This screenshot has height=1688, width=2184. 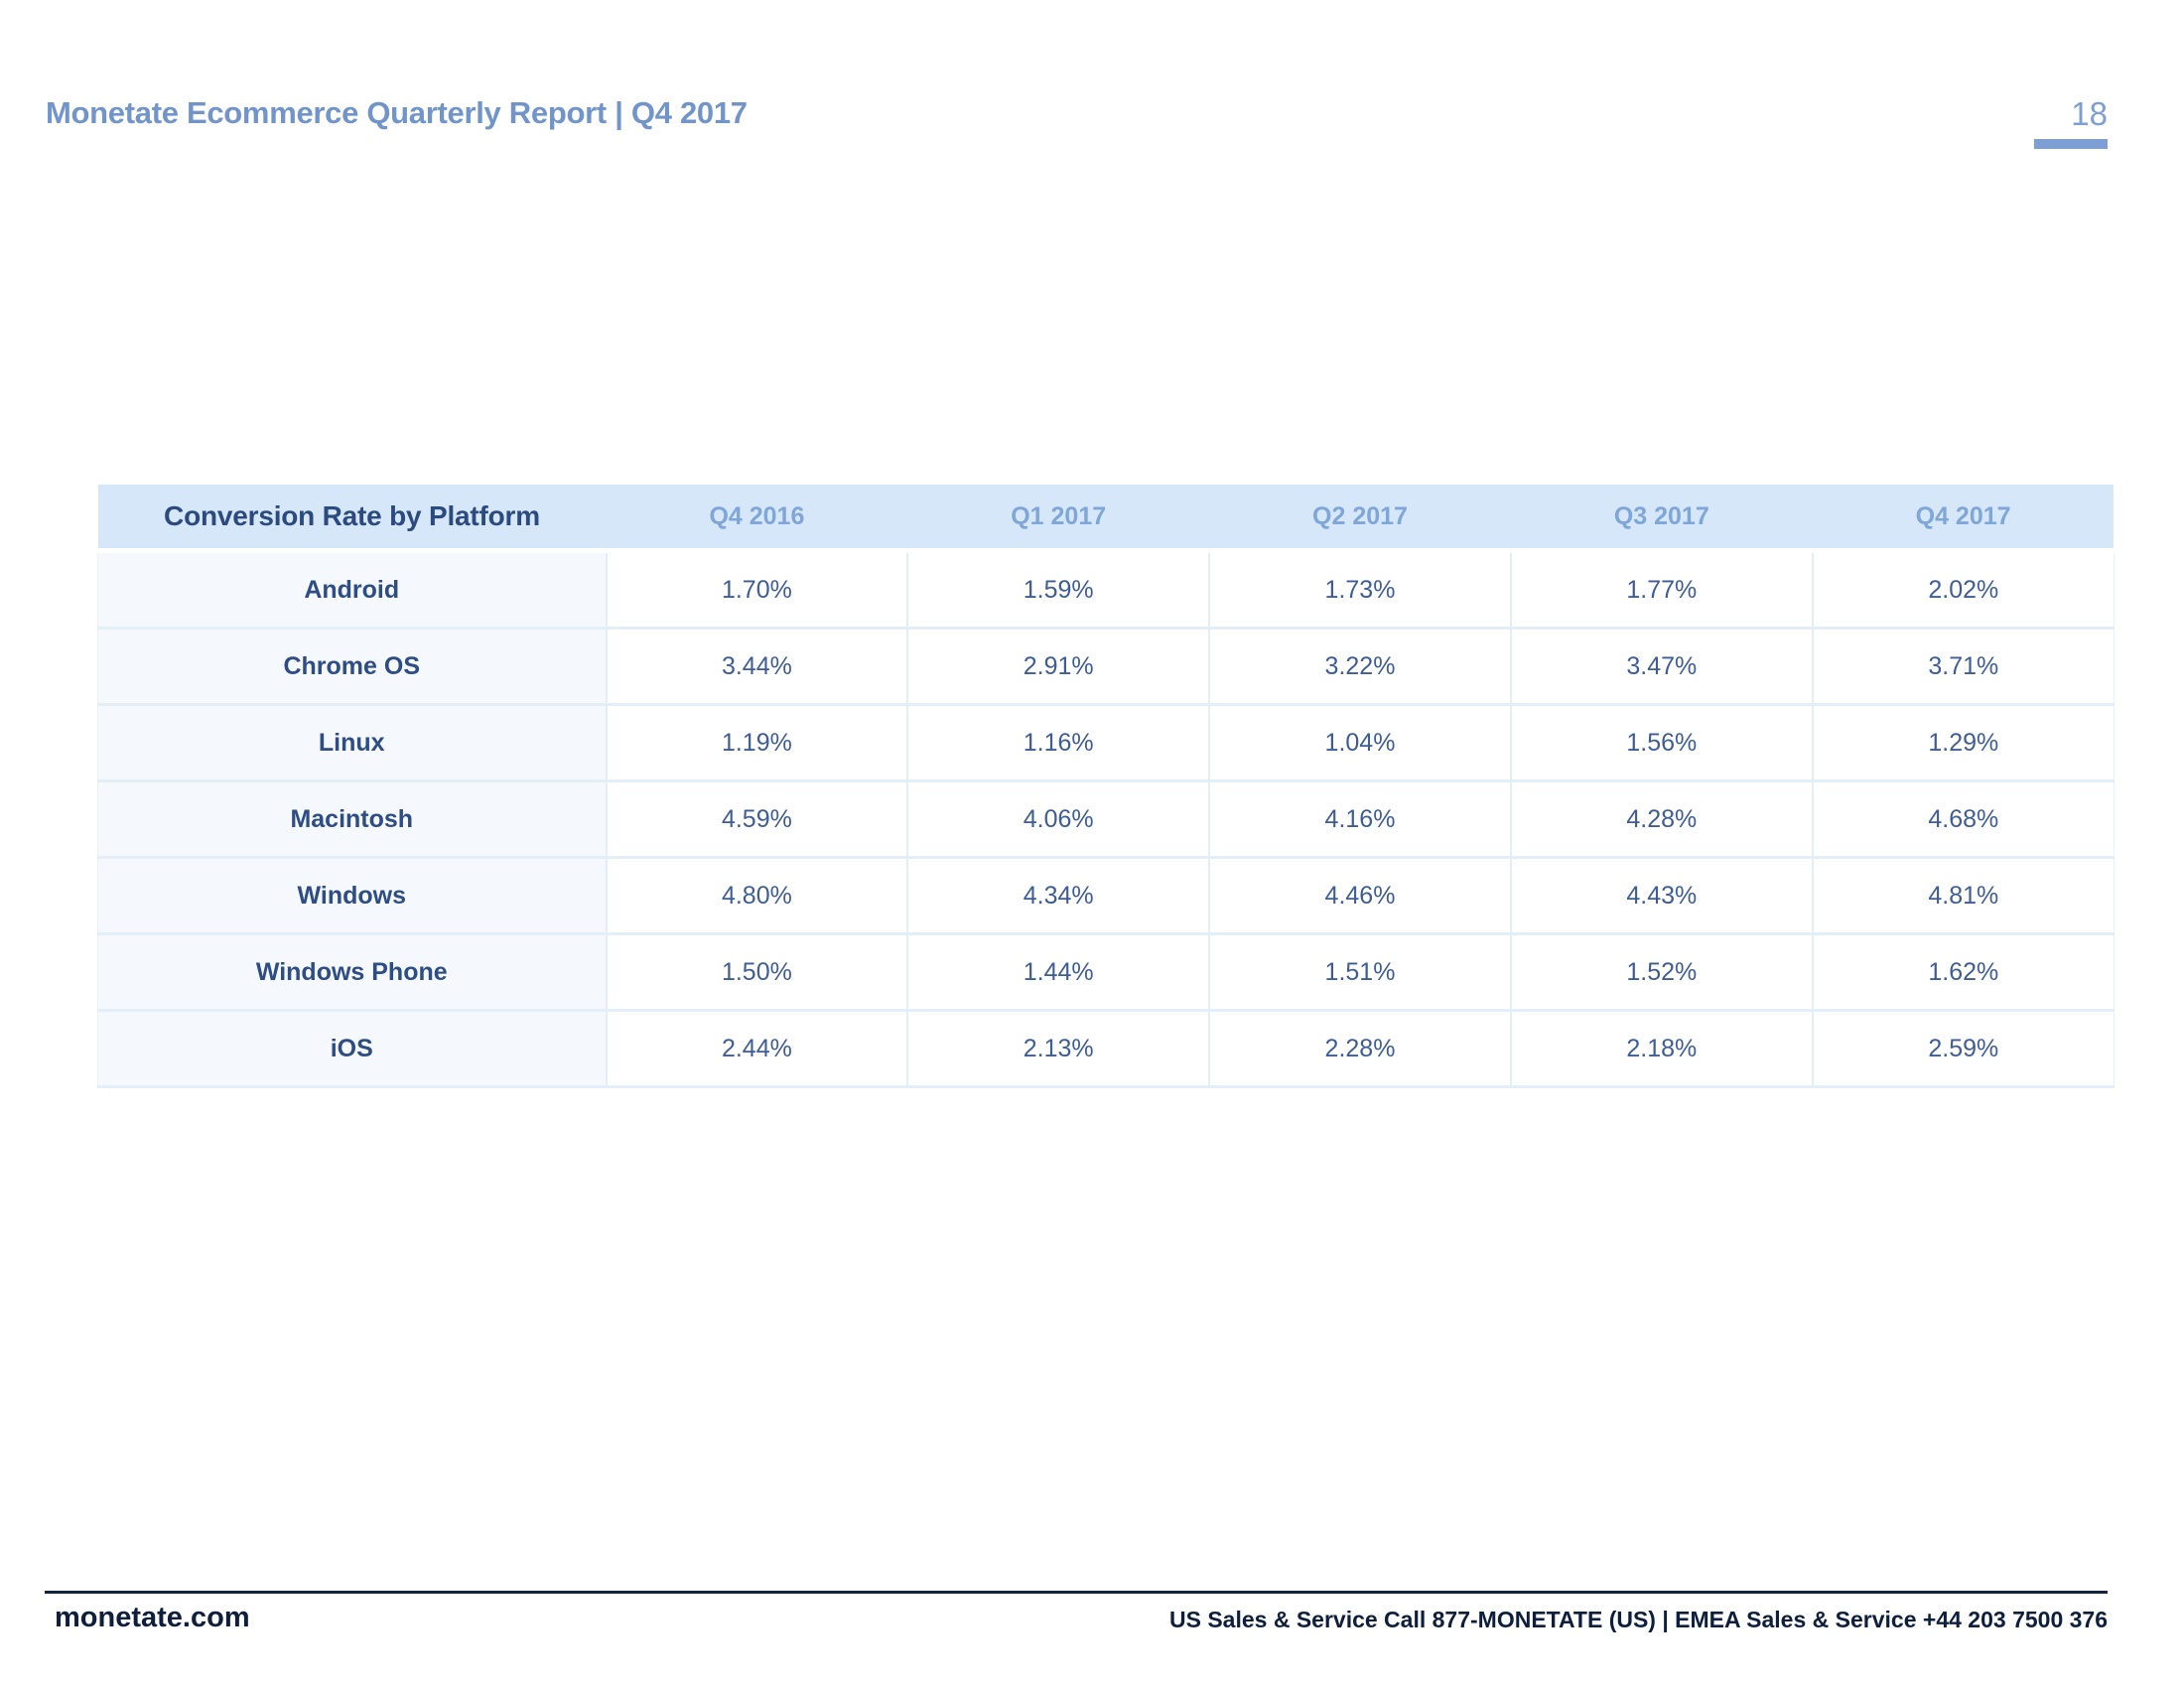 I want to click on cell-value: 1.29%, so click(x=1963, y=743).